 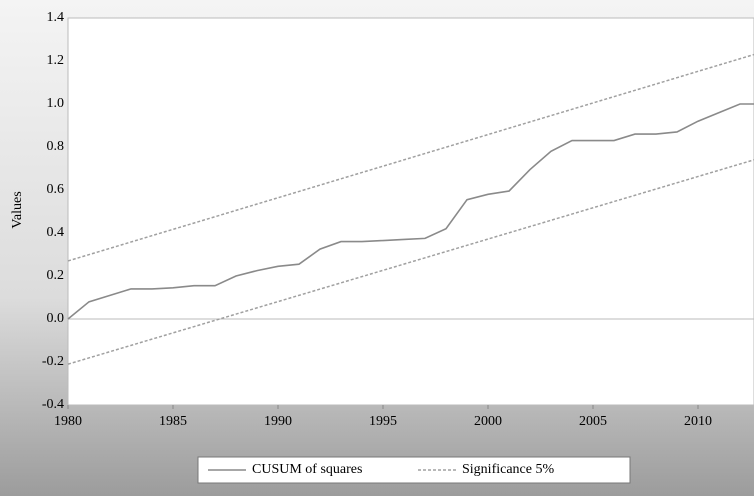 What do you see at coordinates (698, 421) in the screenshot?
I see `x-tick-label: 2010` at bounding box center [698, 421].